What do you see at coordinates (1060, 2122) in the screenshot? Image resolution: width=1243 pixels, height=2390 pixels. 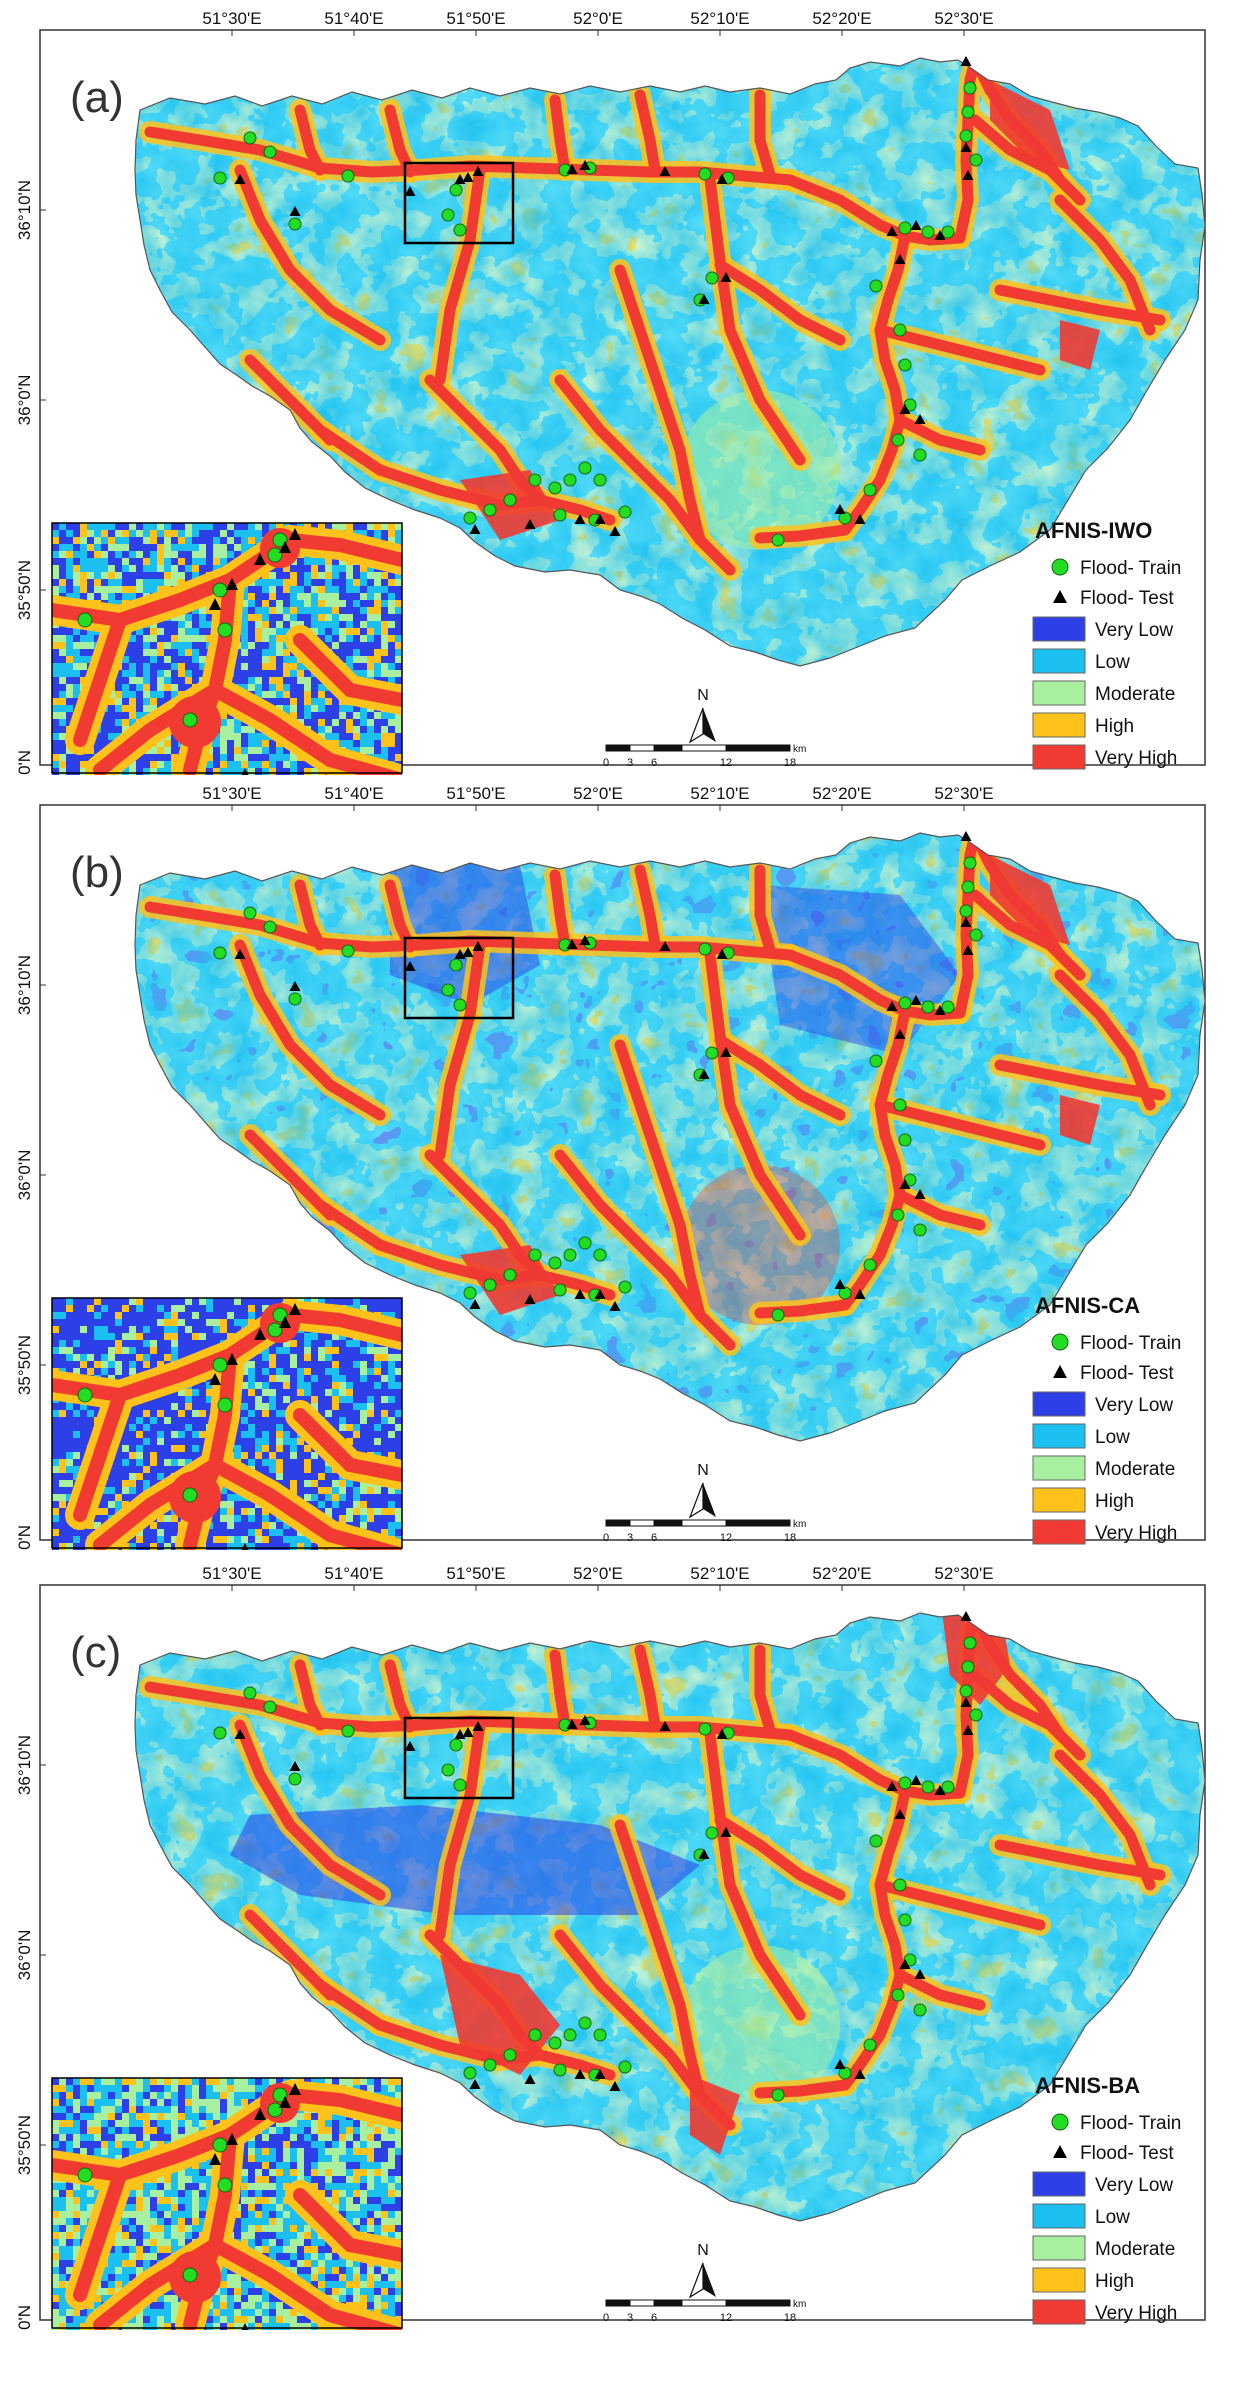 I see `legend-train-symbol` at bounding box center [1060, 2122].